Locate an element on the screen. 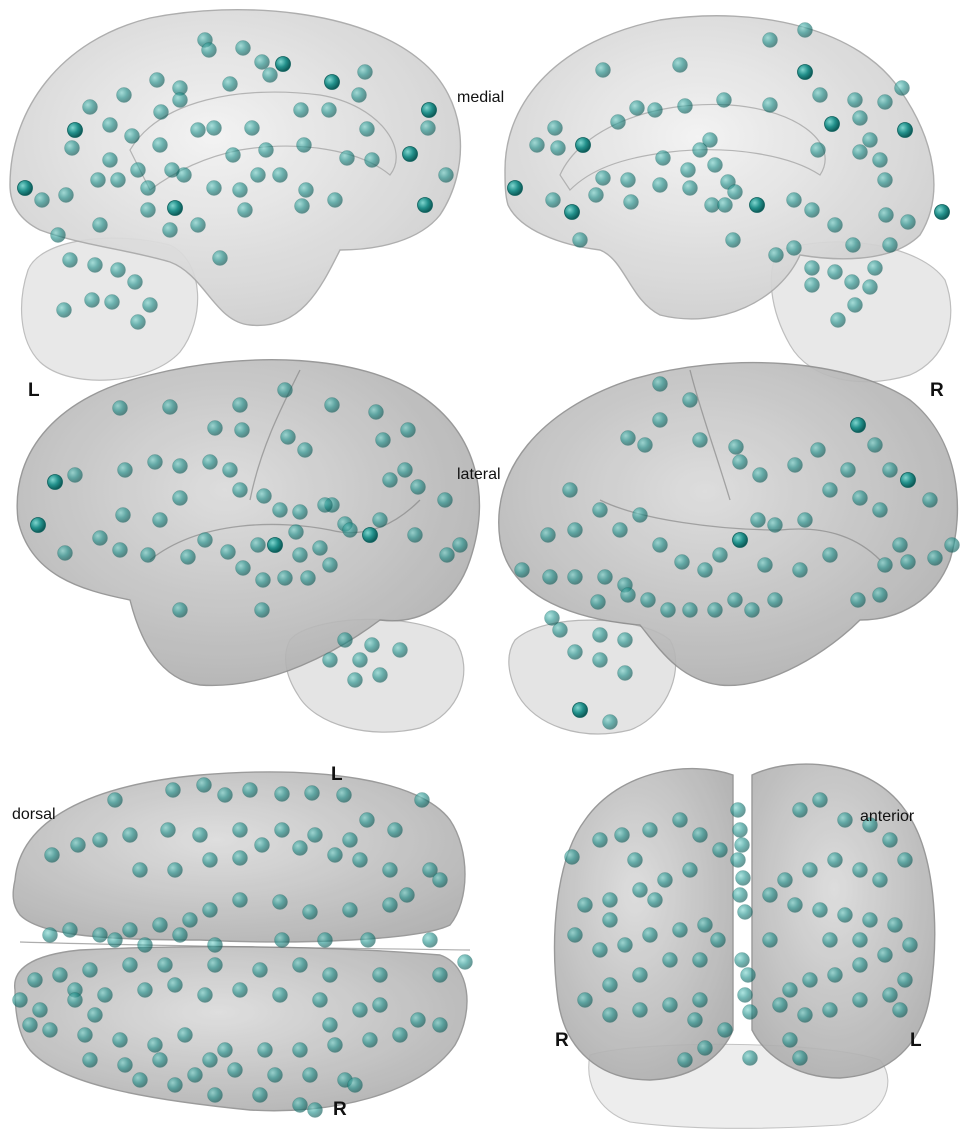  label-dorsal-left: L is located at coordinates (337, 774).